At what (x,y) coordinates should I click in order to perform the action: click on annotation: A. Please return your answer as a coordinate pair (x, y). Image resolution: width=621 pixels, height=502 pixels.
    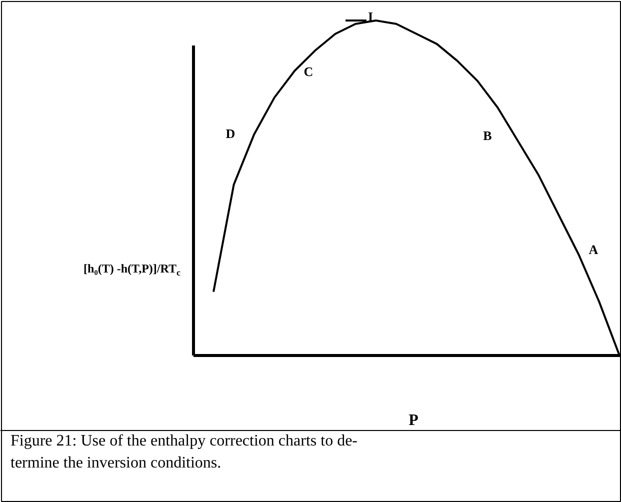
    Looking at the image, I should click on (593, 249).